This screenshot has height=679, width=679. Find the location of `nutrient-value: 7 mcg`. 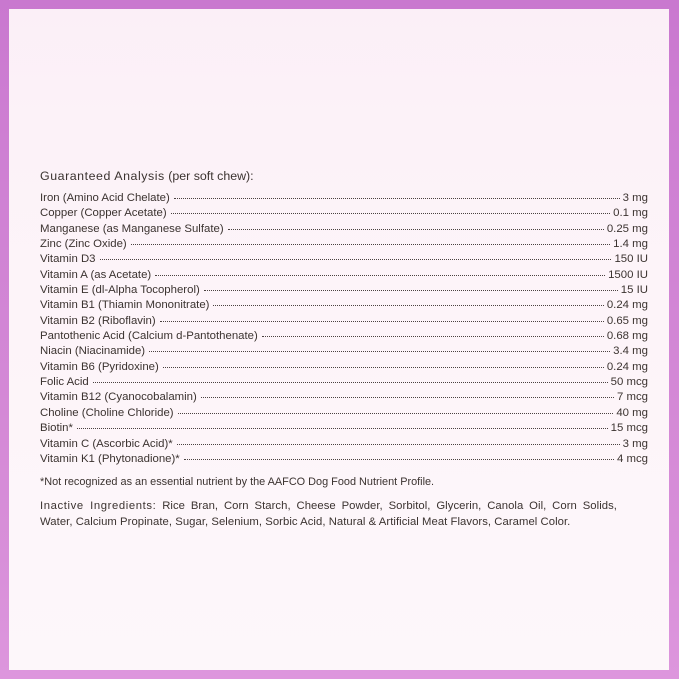

nutrient-value: 7 mcg is located at coordinates (632, 397).